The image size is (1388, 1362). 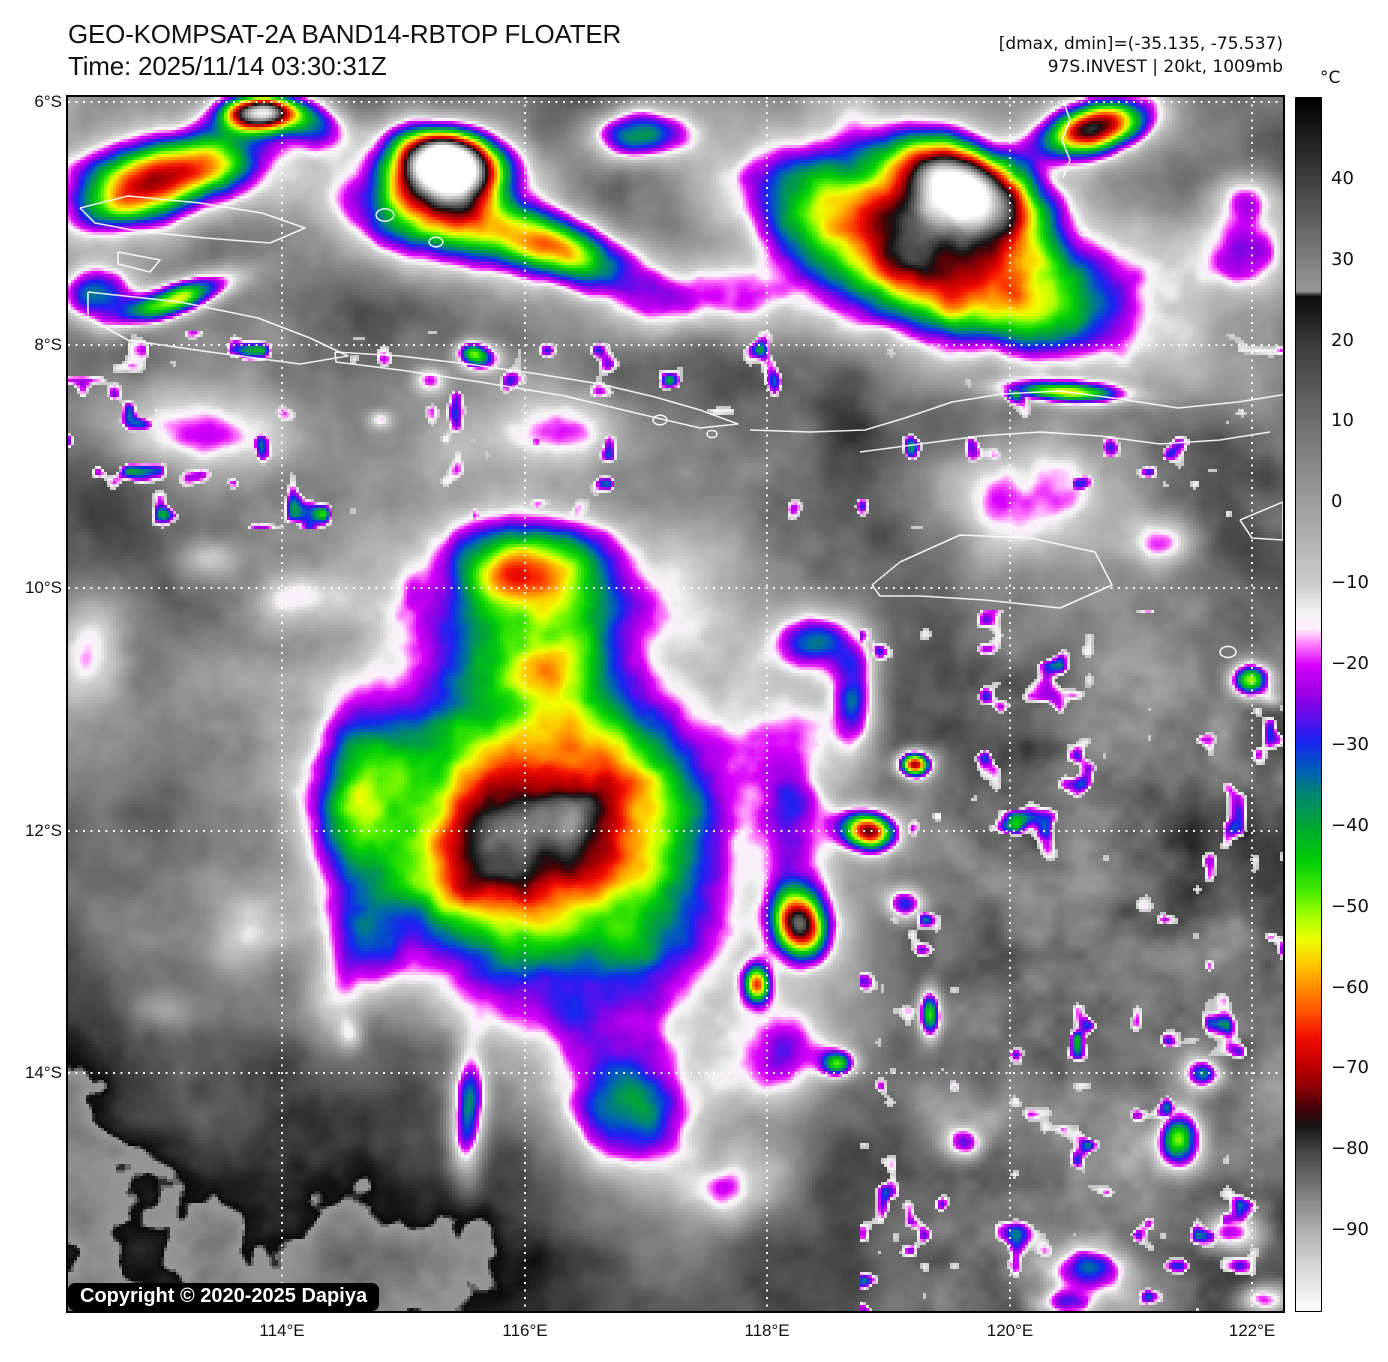 I want to click on colorbar-tick-label: −90, so click(x=1350, y=1230).